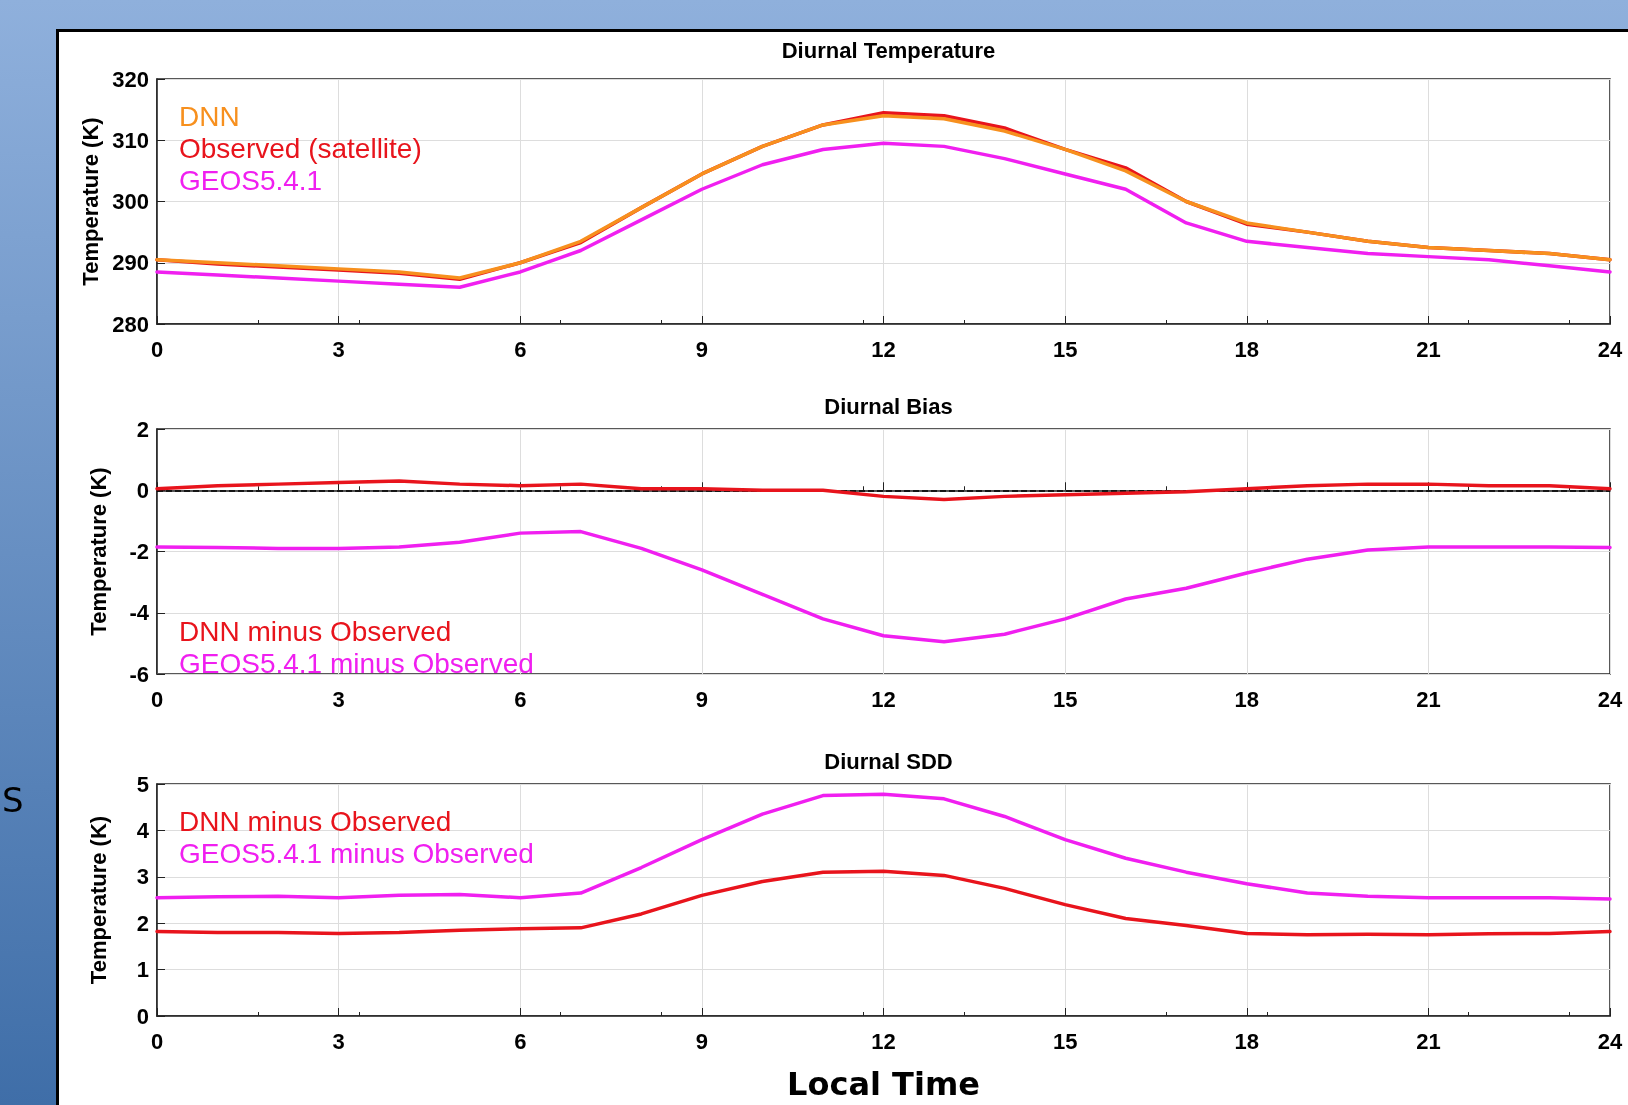 The height and width of the screenshot is (1105, 1628). I want to click on y-tick-label: 4, so click(143, 830).